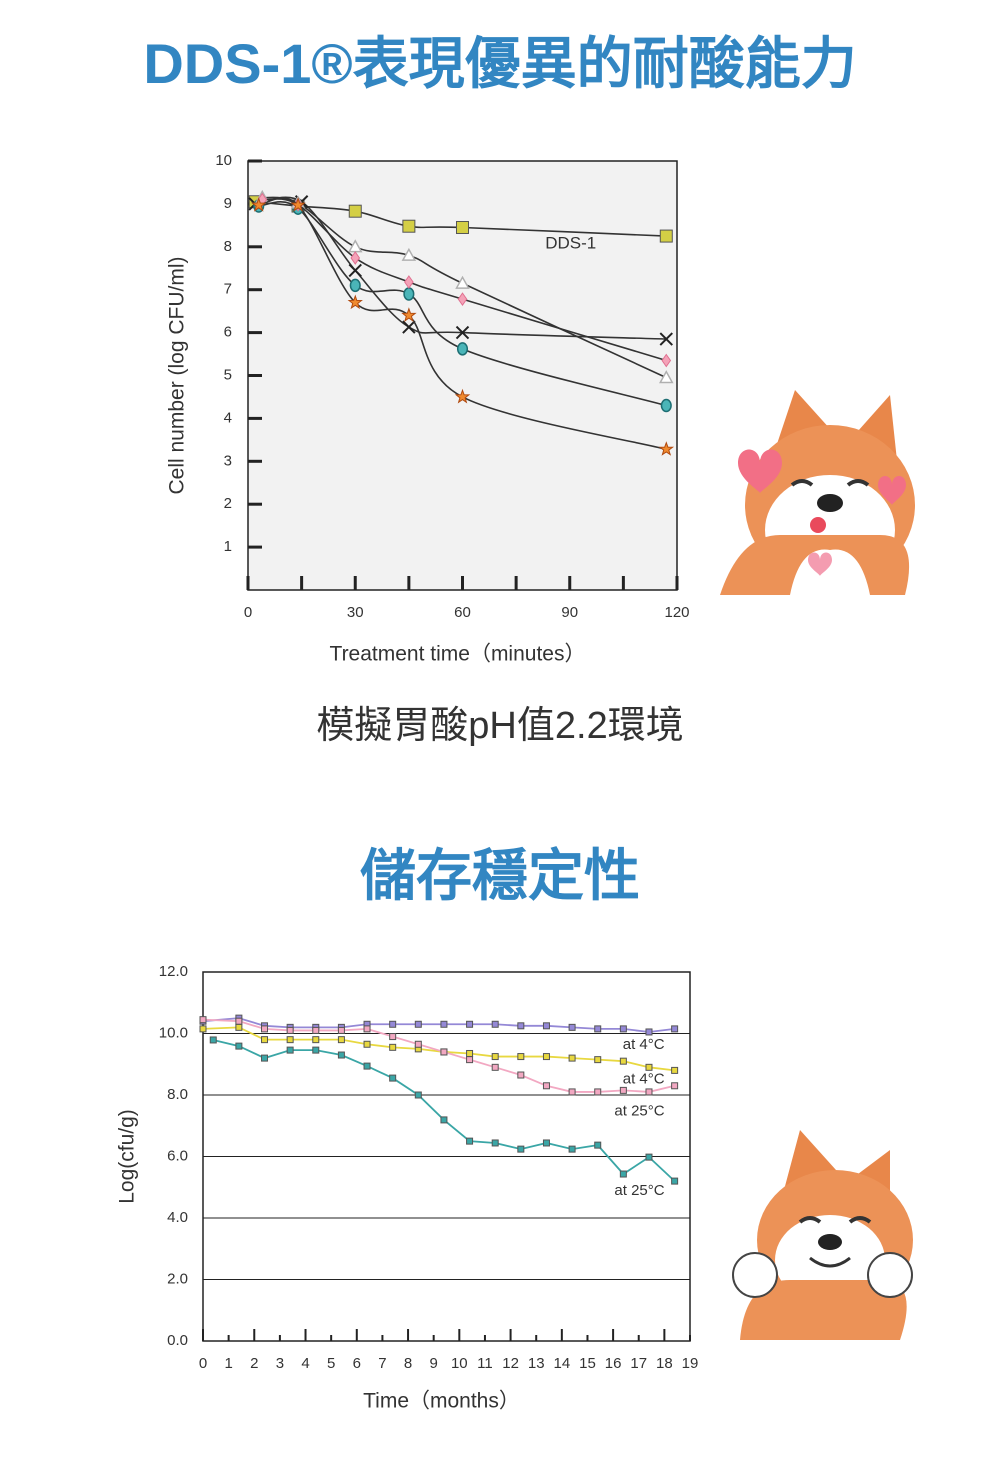 The width and height of the screenshot is (1000, 1457). What do you see at coordinates (676, 612) in the screenshot?
I see `x-tick-label: 120` at bounding box center [676, 612].